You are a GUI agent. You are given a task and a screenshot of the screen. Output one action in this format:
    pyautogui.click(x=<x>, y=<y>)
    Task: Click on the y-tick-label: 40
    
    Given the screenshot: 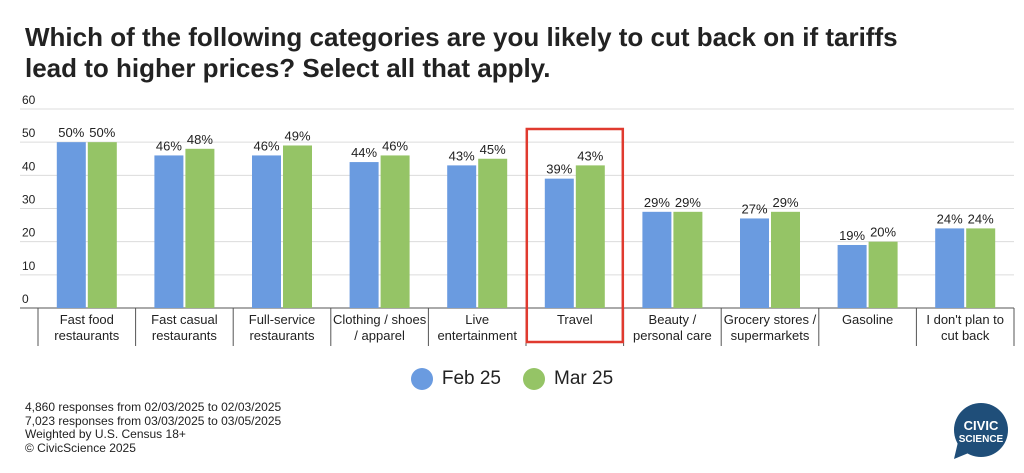 What is the action you would take?
    pyautogui.click(x=29, y=166)
    